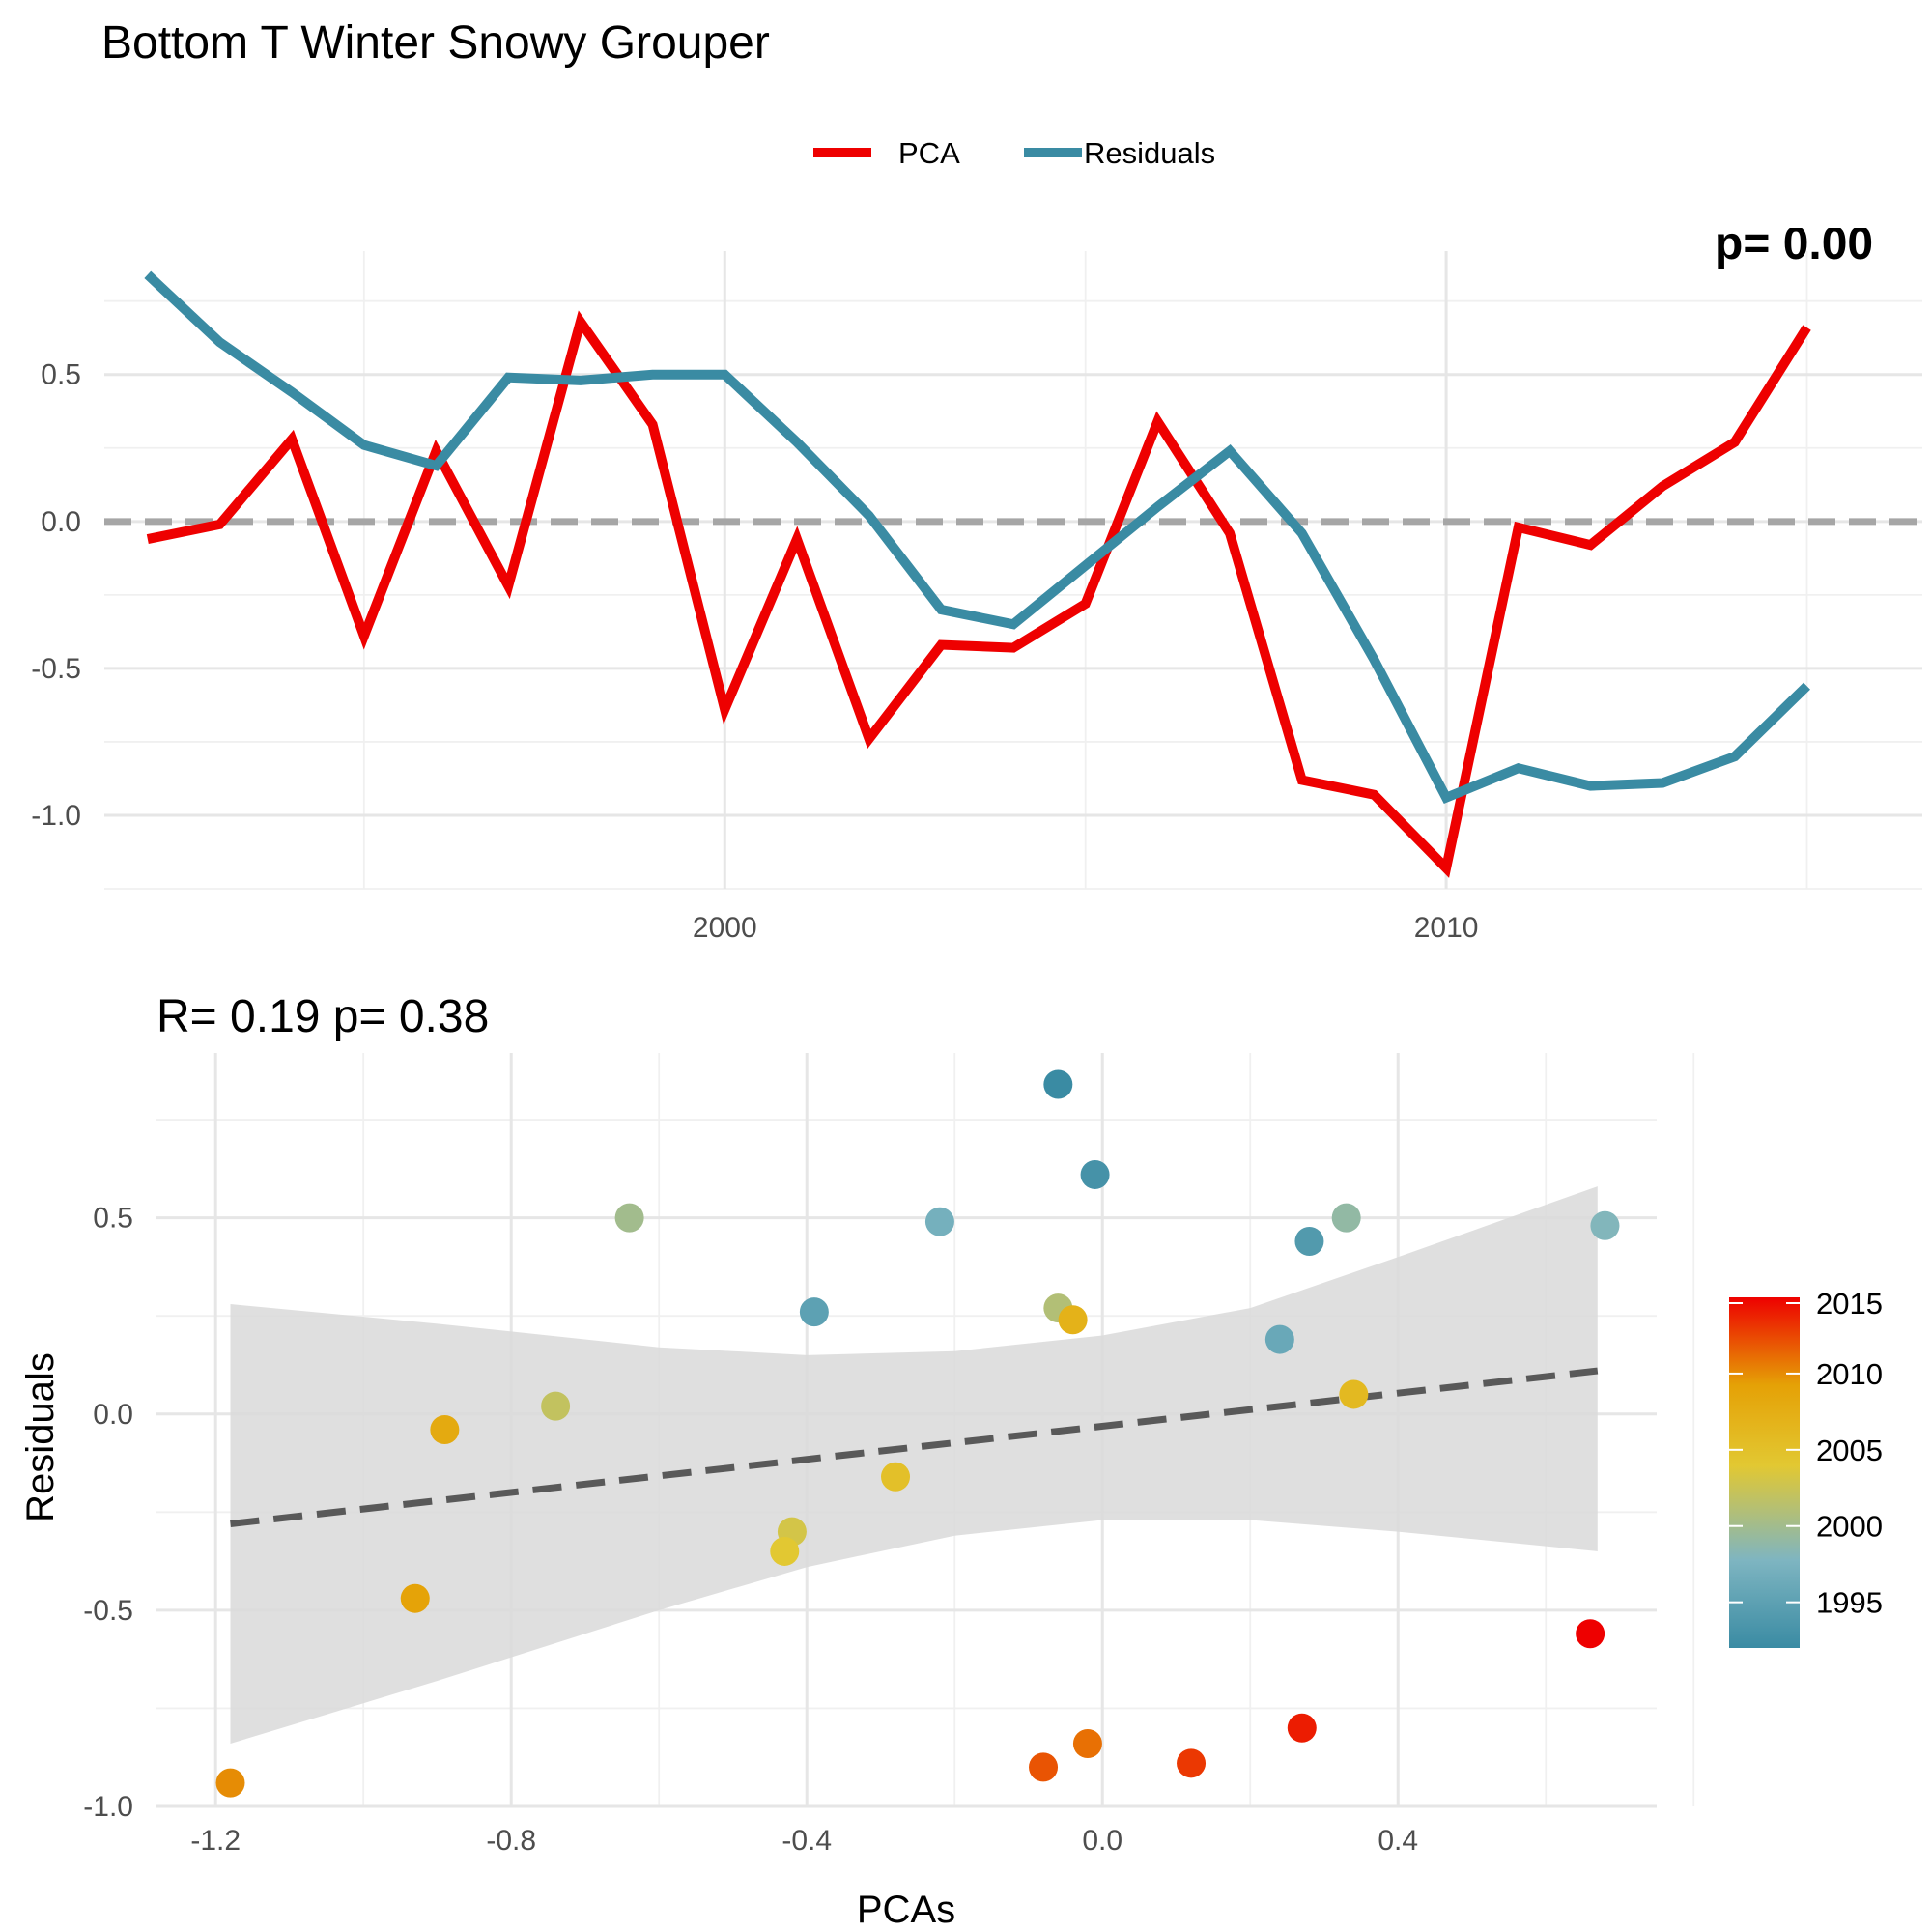 This screenshot has width=1932, height=1932. I want to click on x-tick-label: -0.4, so click(806, 1841).